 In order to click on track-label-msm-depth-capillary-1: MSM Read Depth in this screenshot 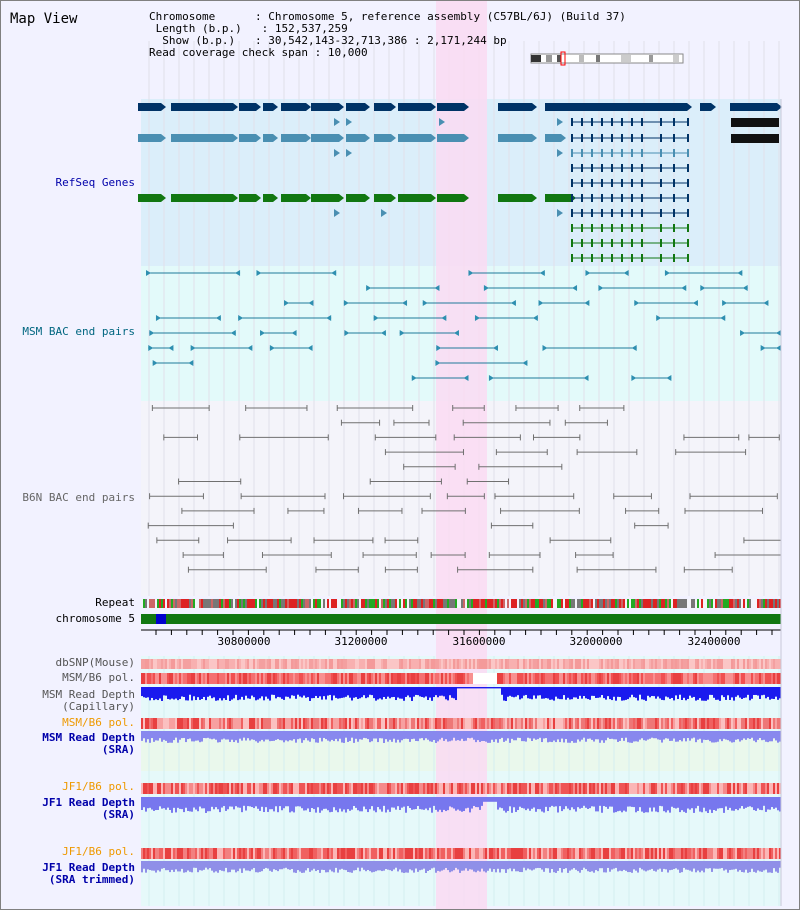, I will do `click(88, 694)`.